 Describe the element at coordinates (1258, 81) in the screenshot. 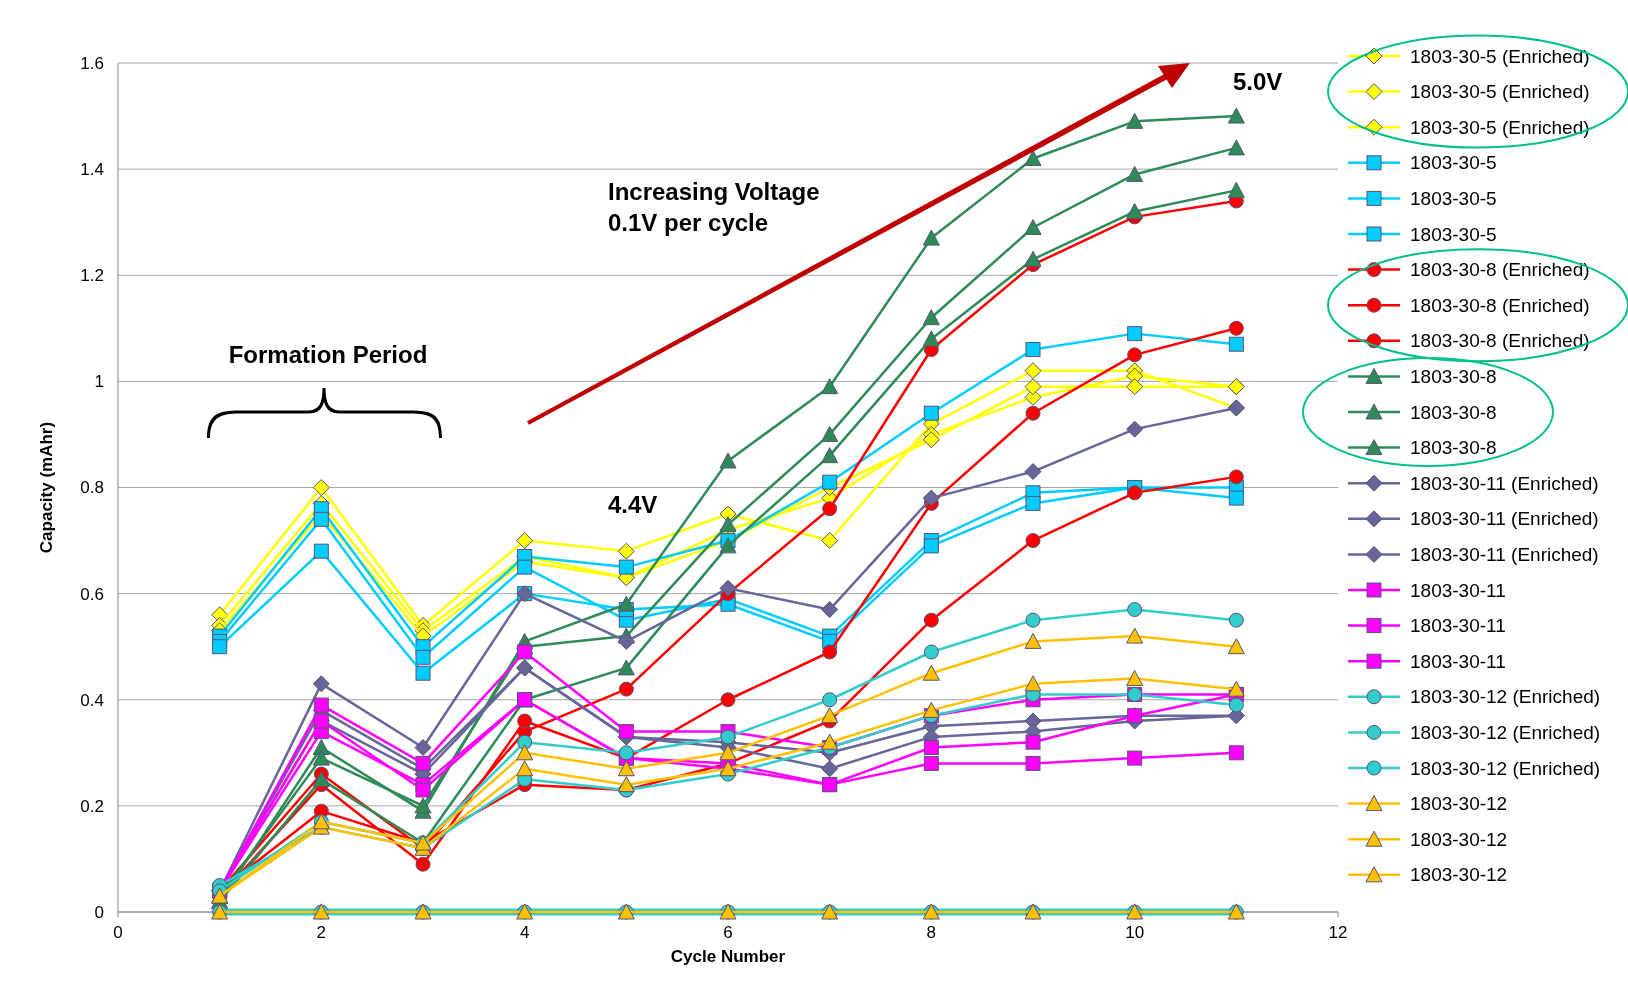

I see `annotation: 5.0V` at that location.